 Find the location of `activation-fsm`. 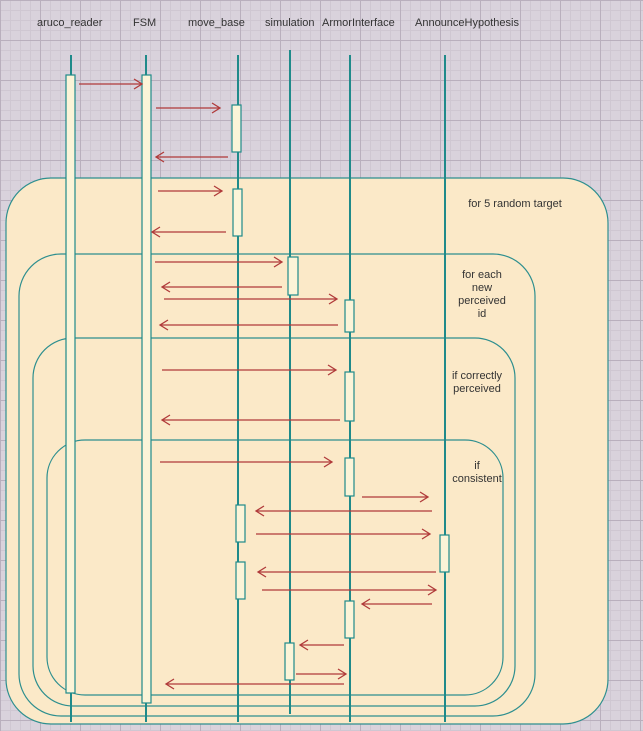

activation-fsm is located at coordinates (146, 389).